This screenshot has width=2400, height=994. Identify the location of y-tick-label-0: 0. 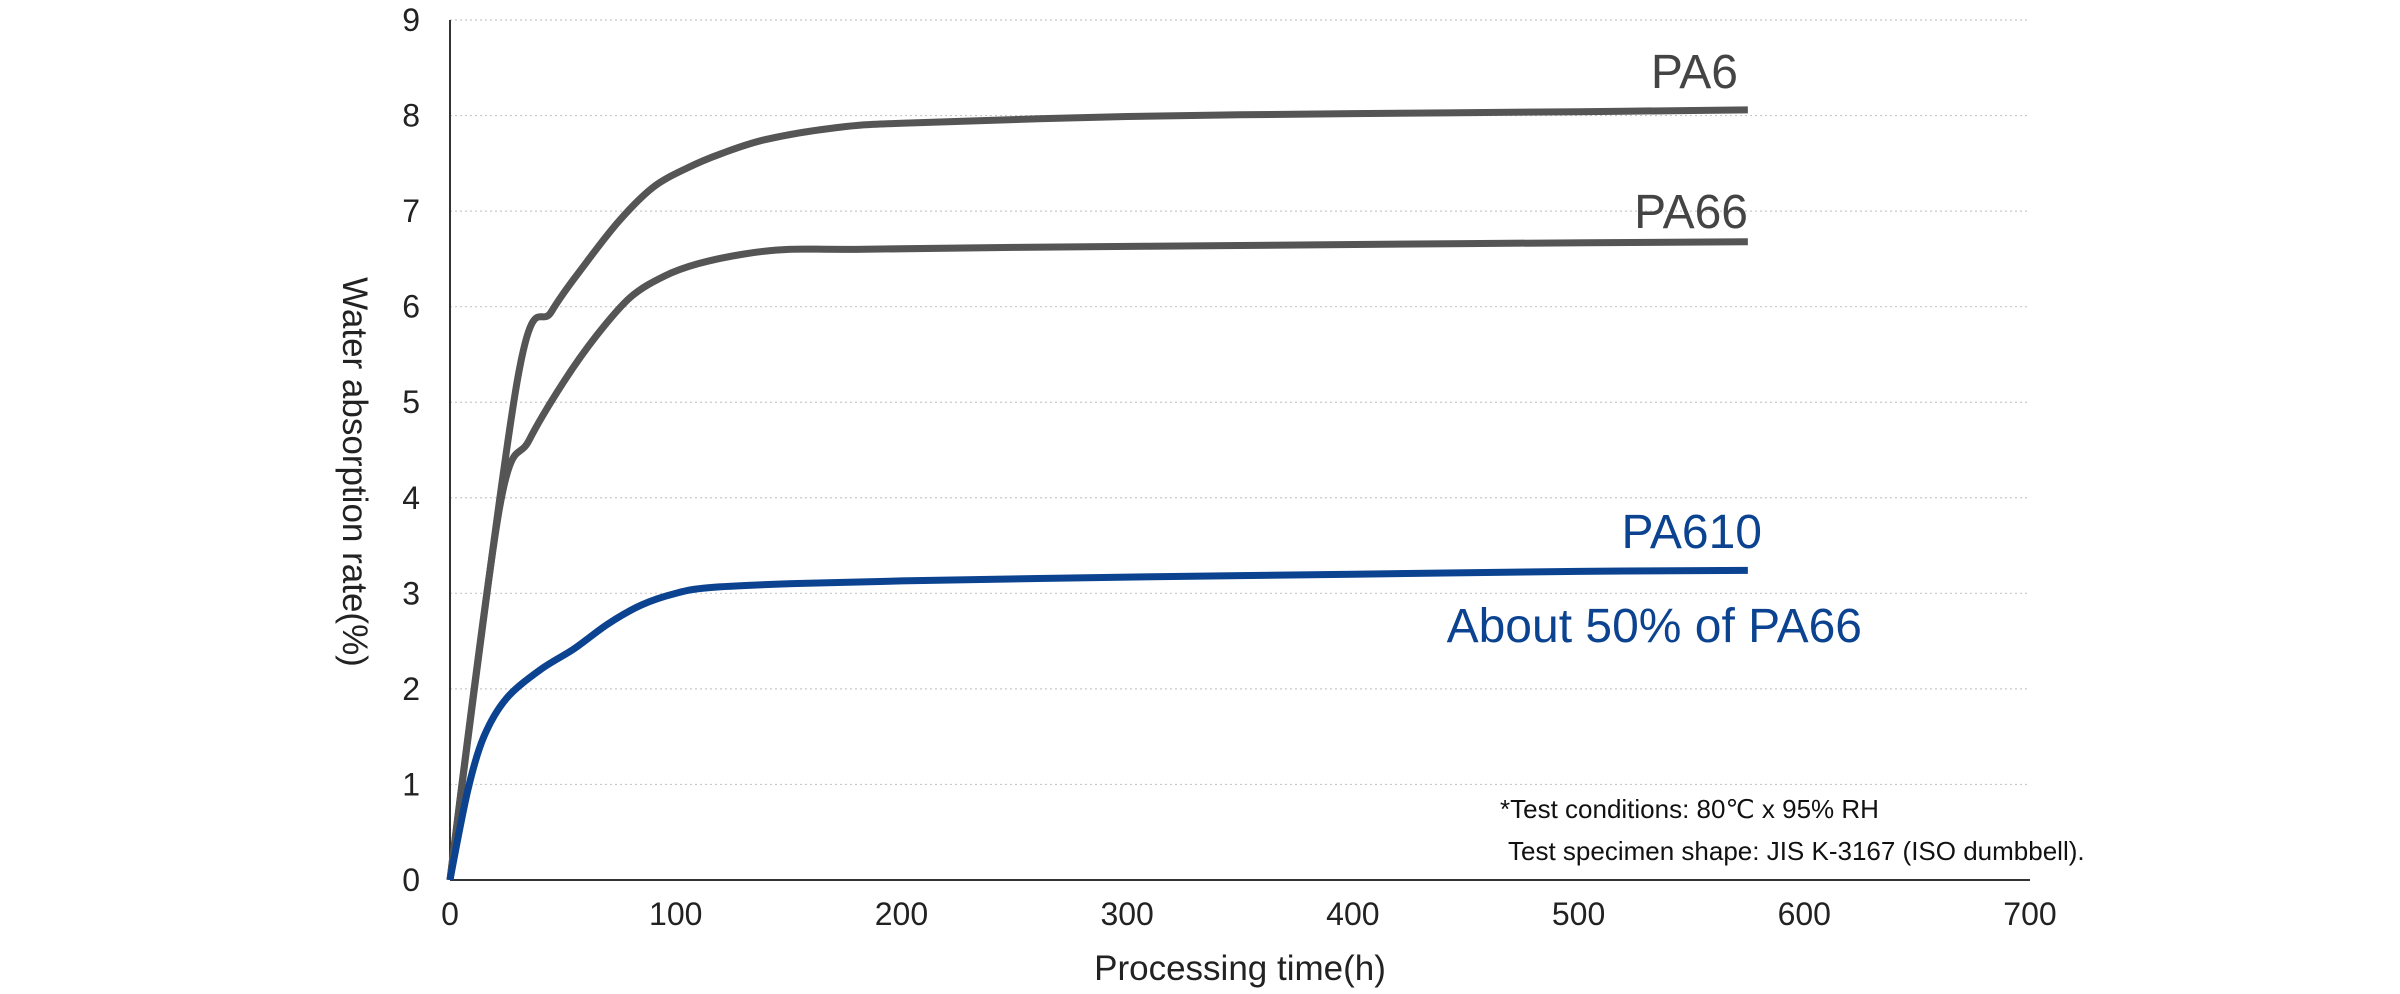
(411, 880).